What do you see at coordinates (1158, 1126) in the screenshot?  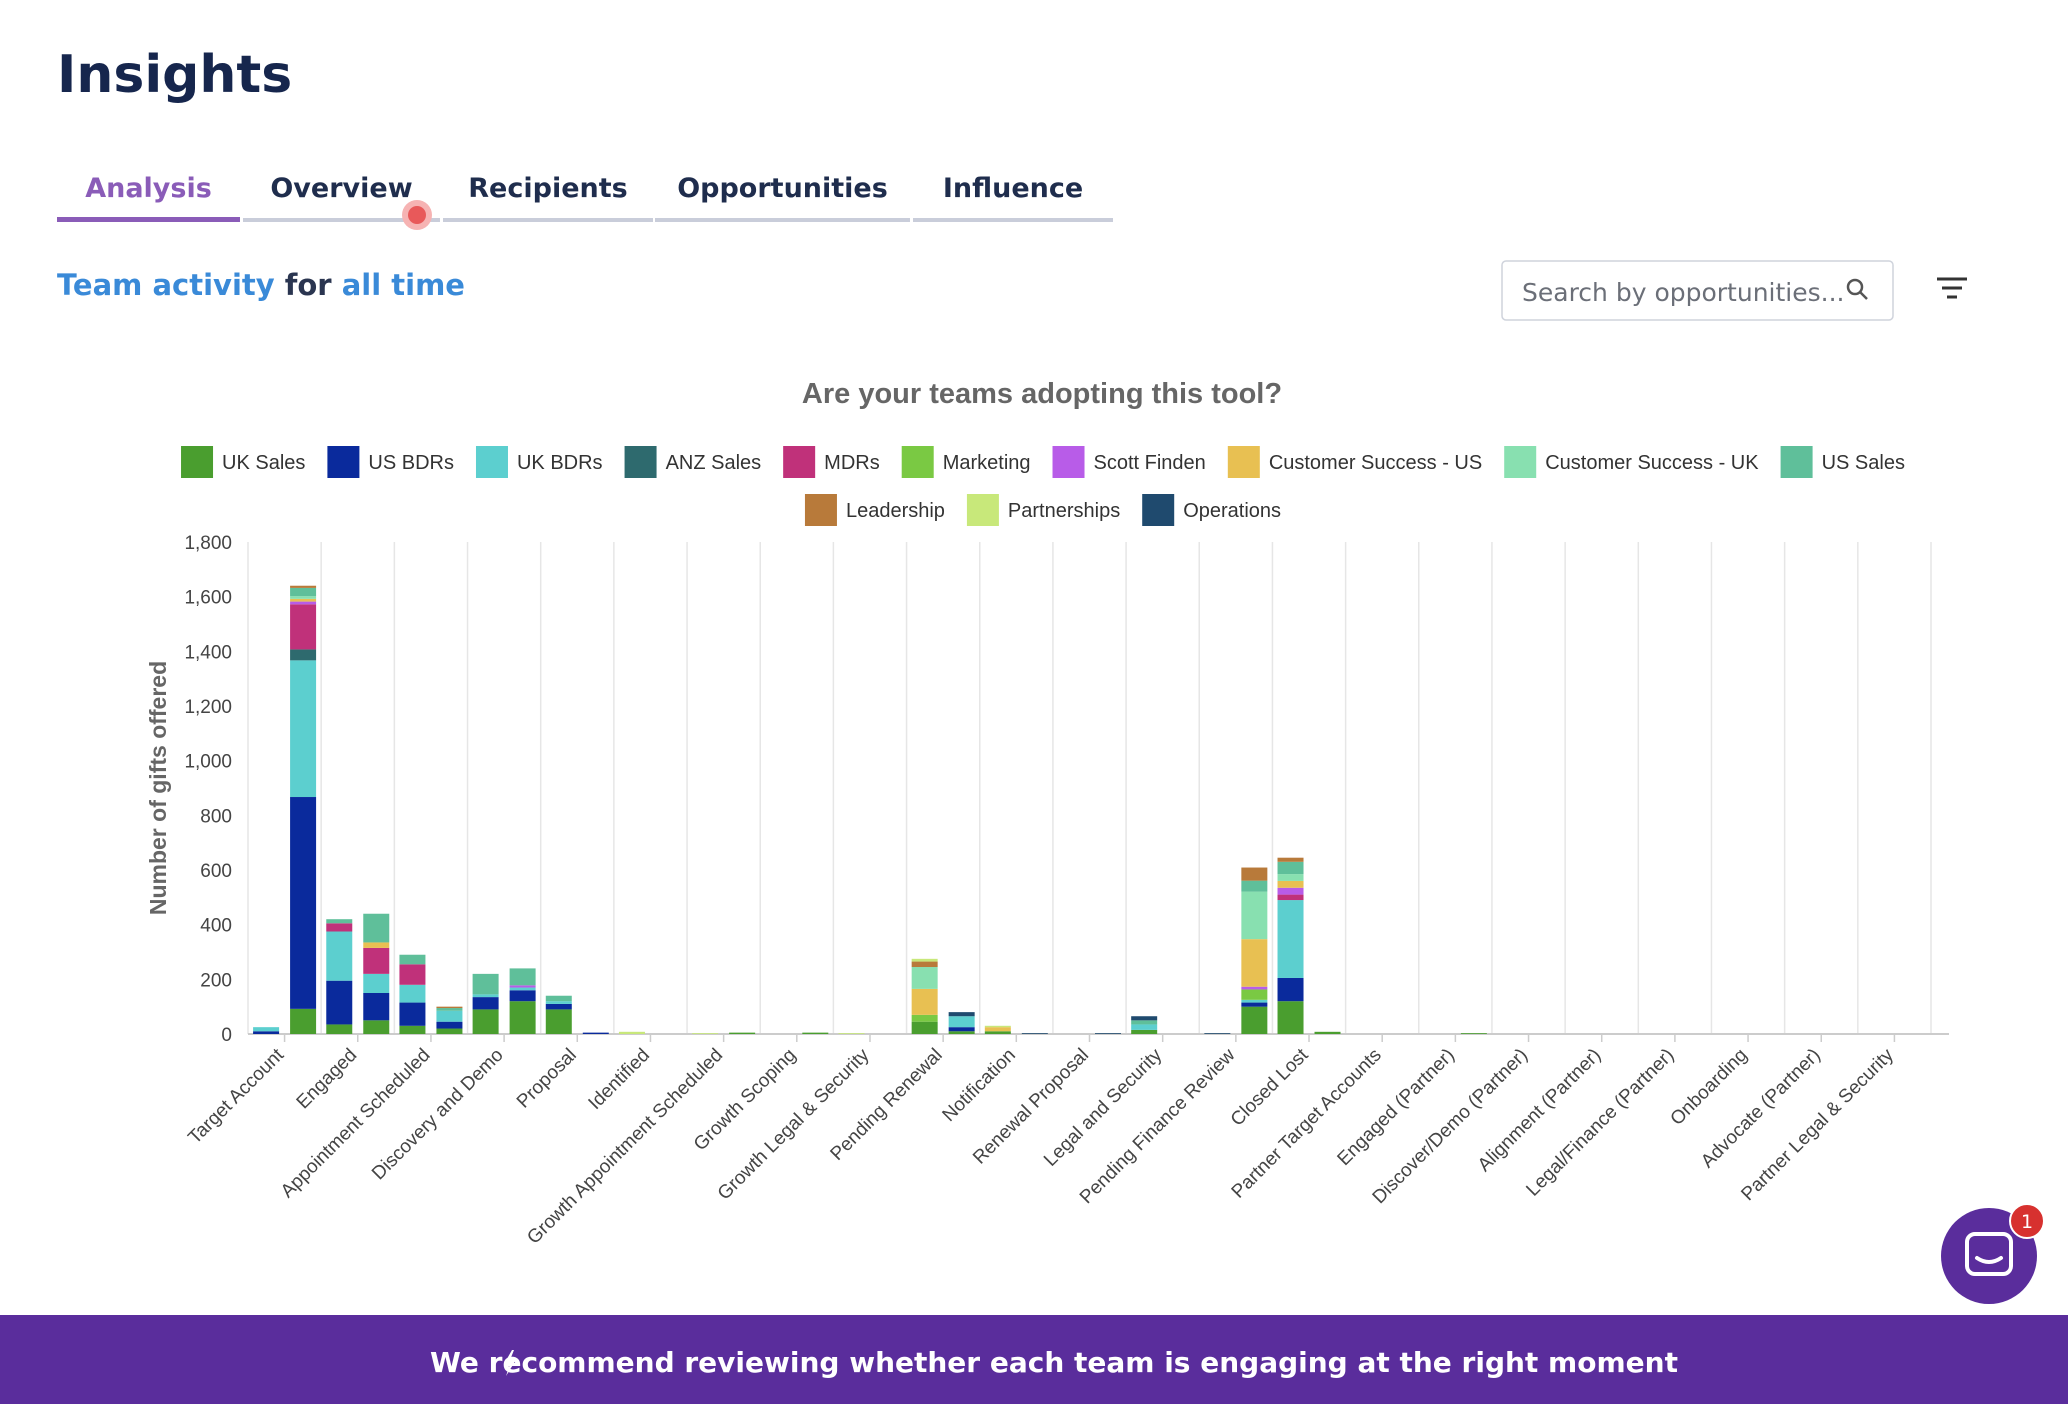 I see `x-tick-label: Pending Finance Review` at bounding box center [1158, 1126].